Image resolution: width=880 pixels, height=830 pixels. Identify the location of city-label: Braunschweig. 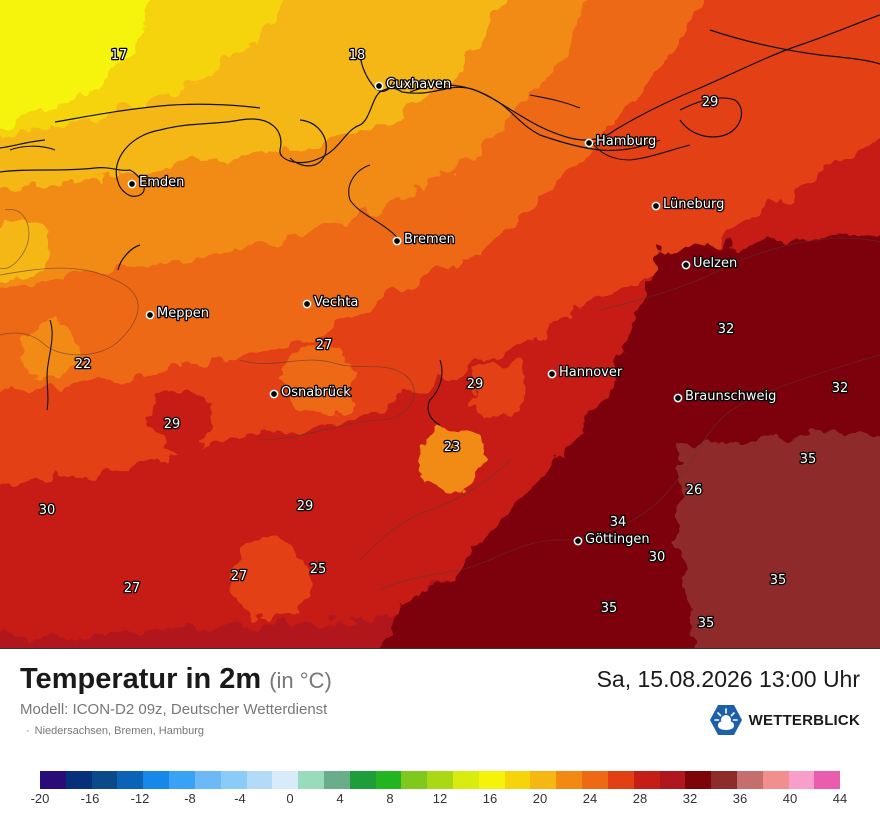
(730, 396).